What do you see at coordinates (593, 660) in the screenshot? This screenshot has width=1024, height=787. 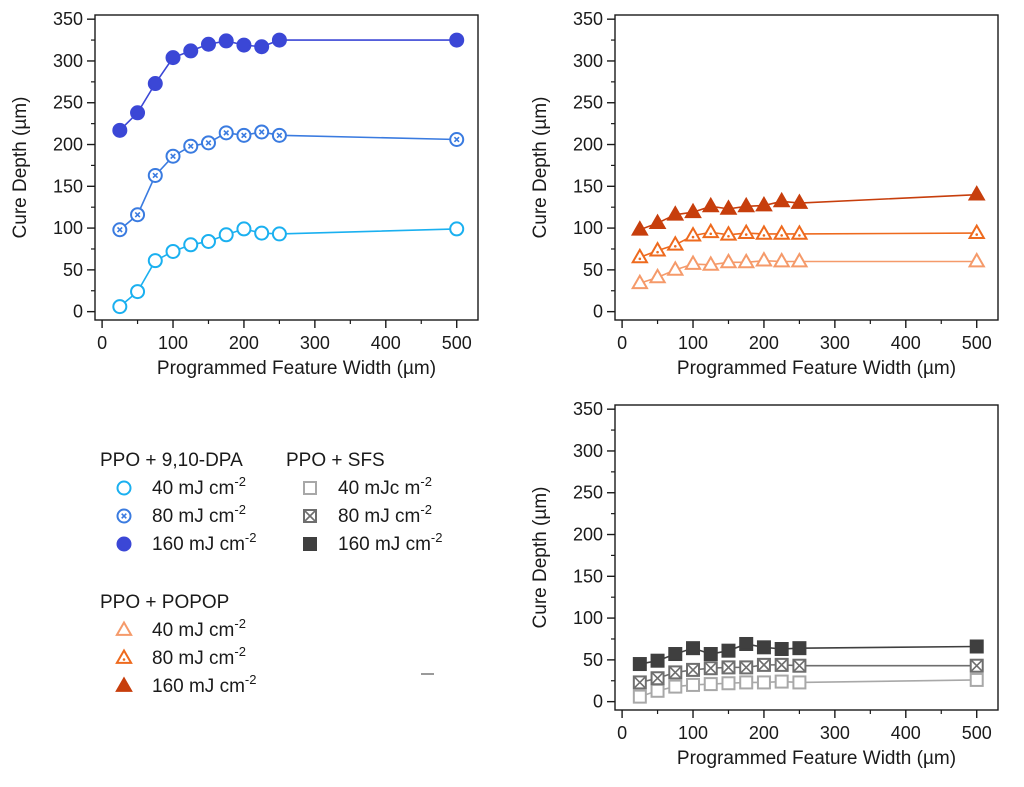 I see `y-tick-label: 50` at bounding box center [593, 660].